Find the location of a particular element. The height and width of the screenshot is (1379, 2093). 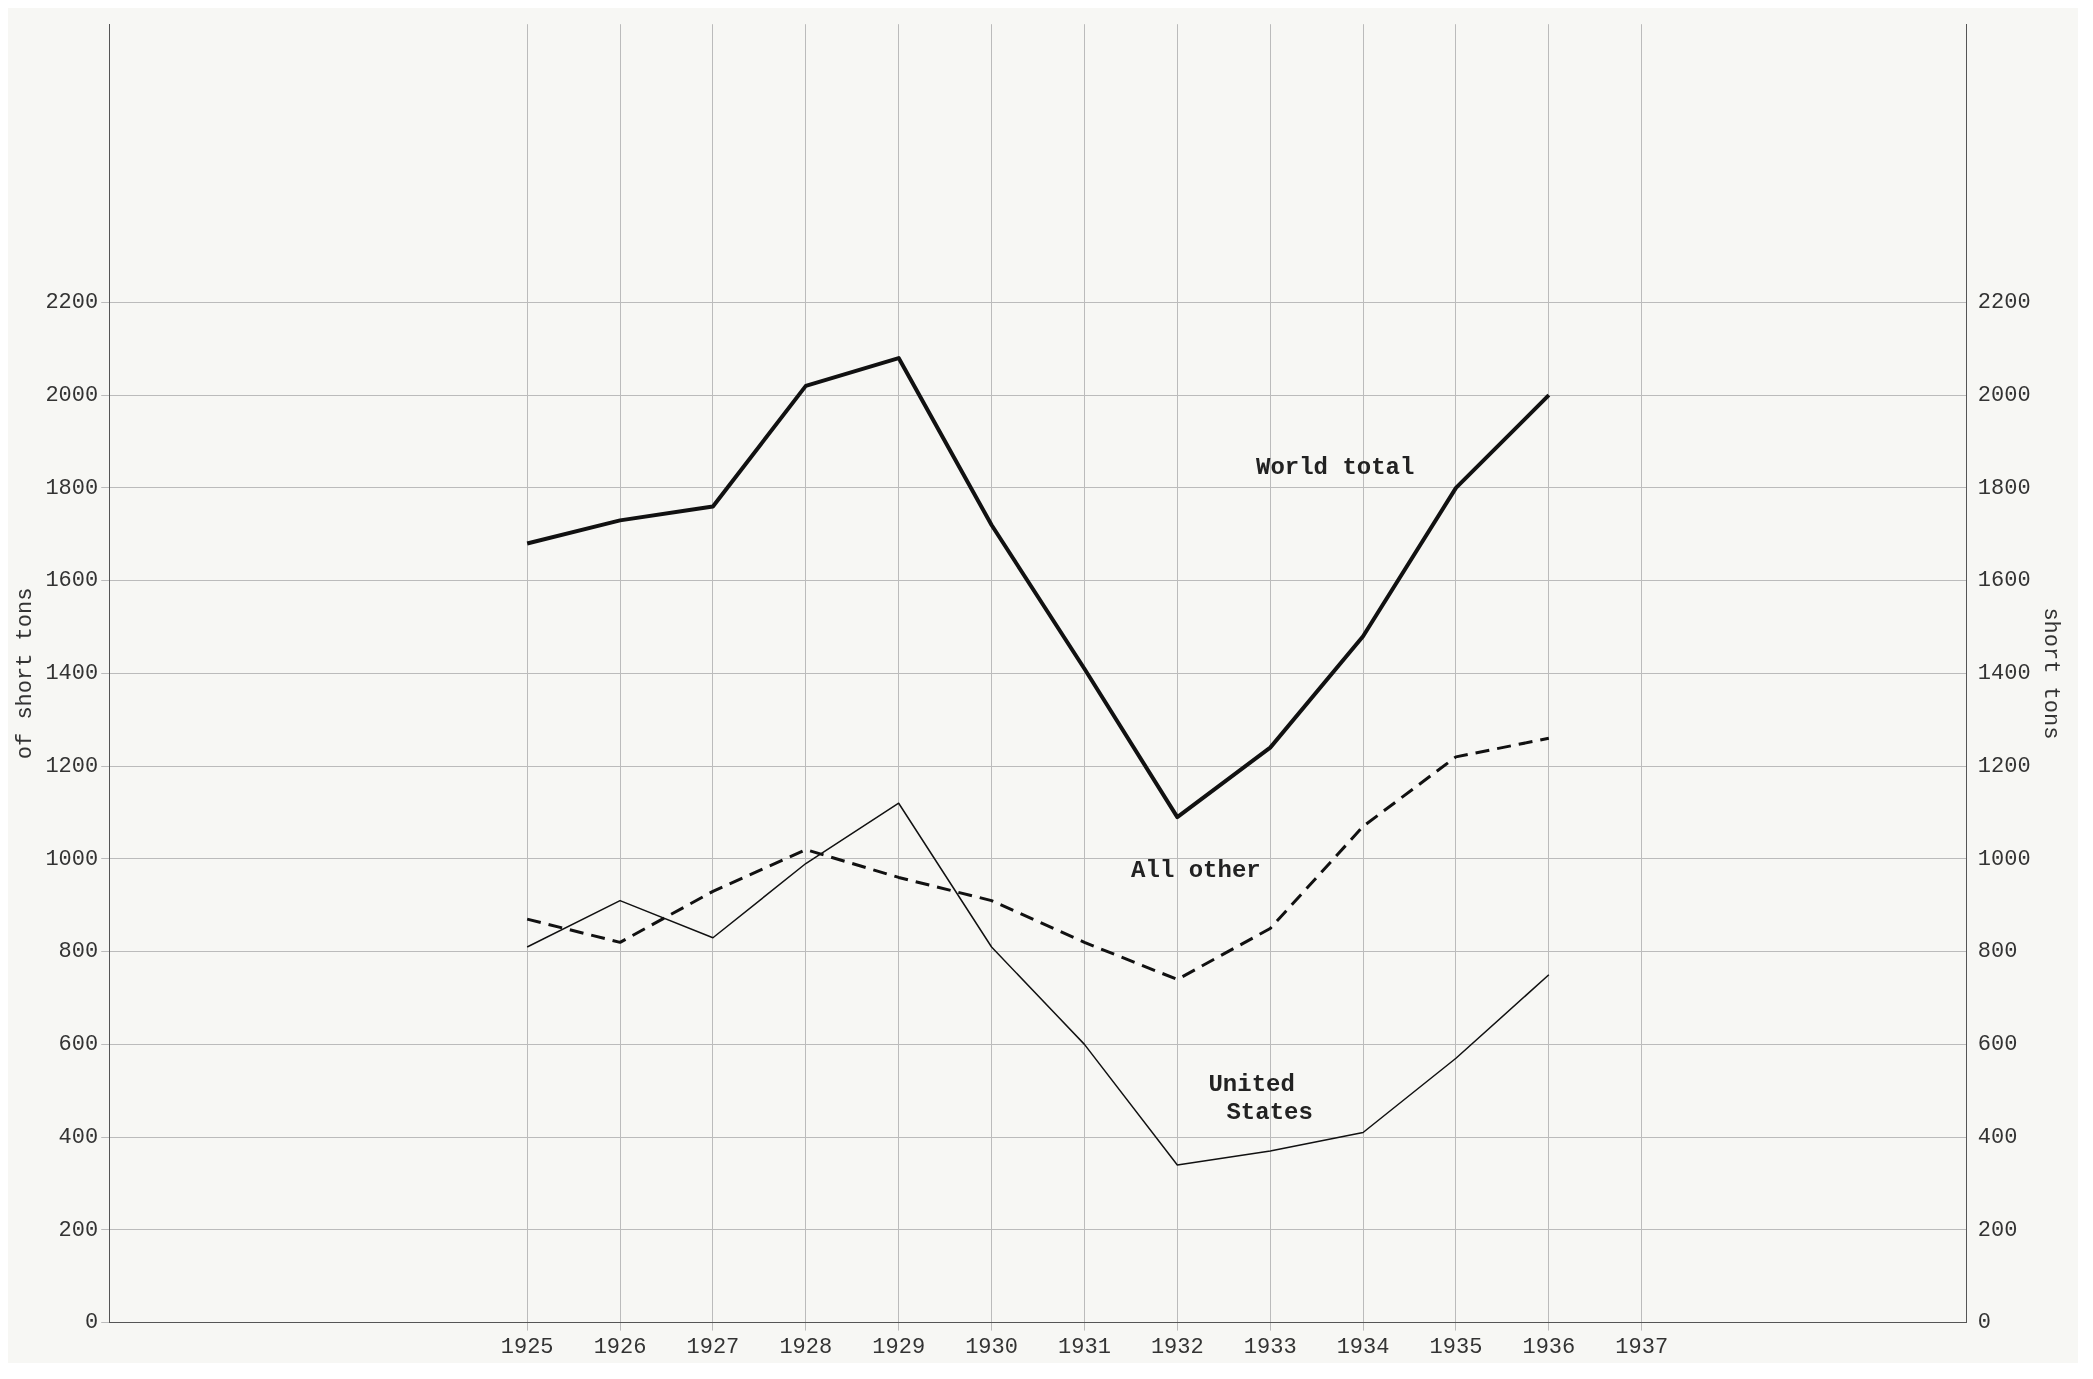

y2-tick-label: 1600 is located at coordinates (2004, 581).